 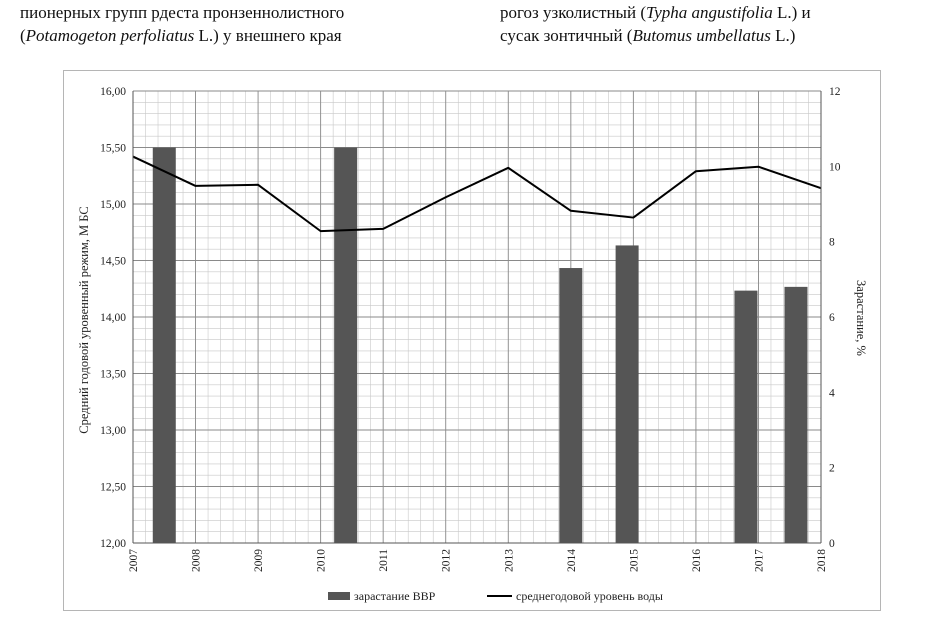 I want to click on text-right-line-1-post: L.) и, so click(x=791, y=12).